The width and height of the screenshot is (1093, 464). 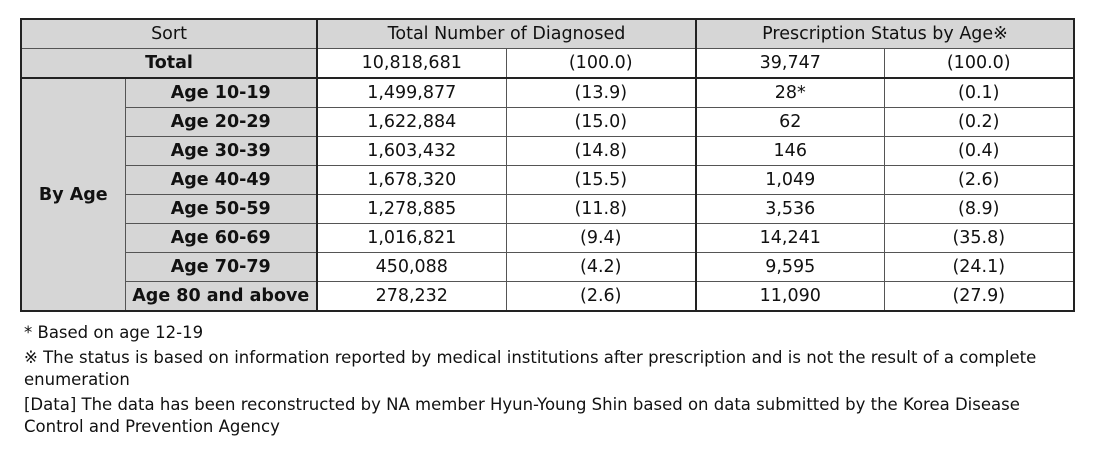 What do you see at coordinates (221, 180) in the screenshot?
I see `age-label: Age 40-49` at bounding box center [221, 180].